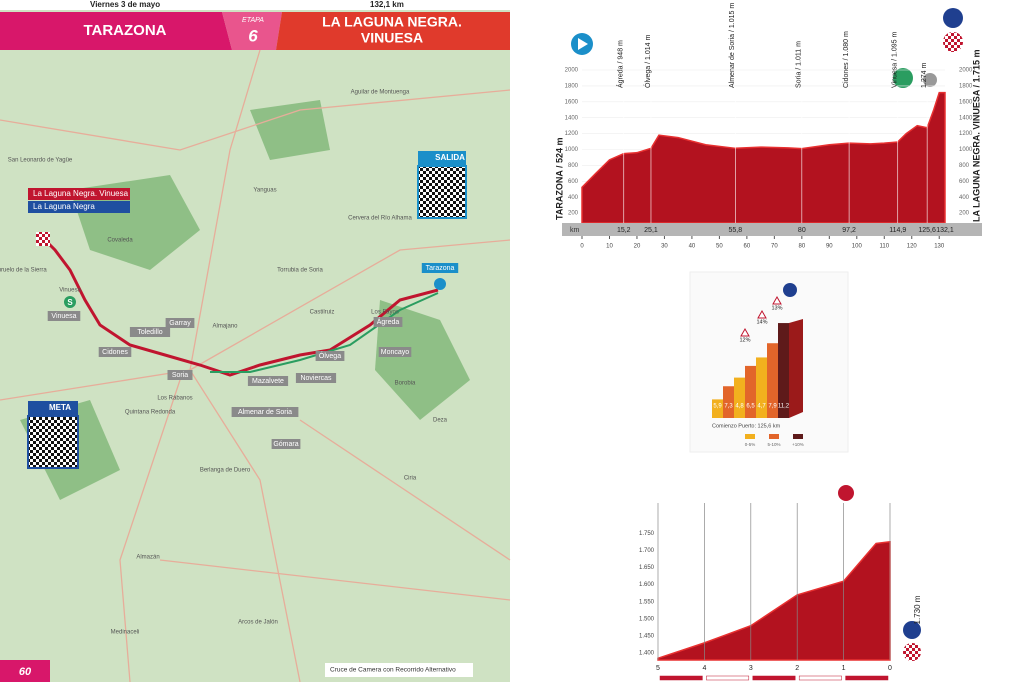 The width and height of the screenshot is (1024, 682). I want to click on x-tick-label: 30, so click(664, 247).